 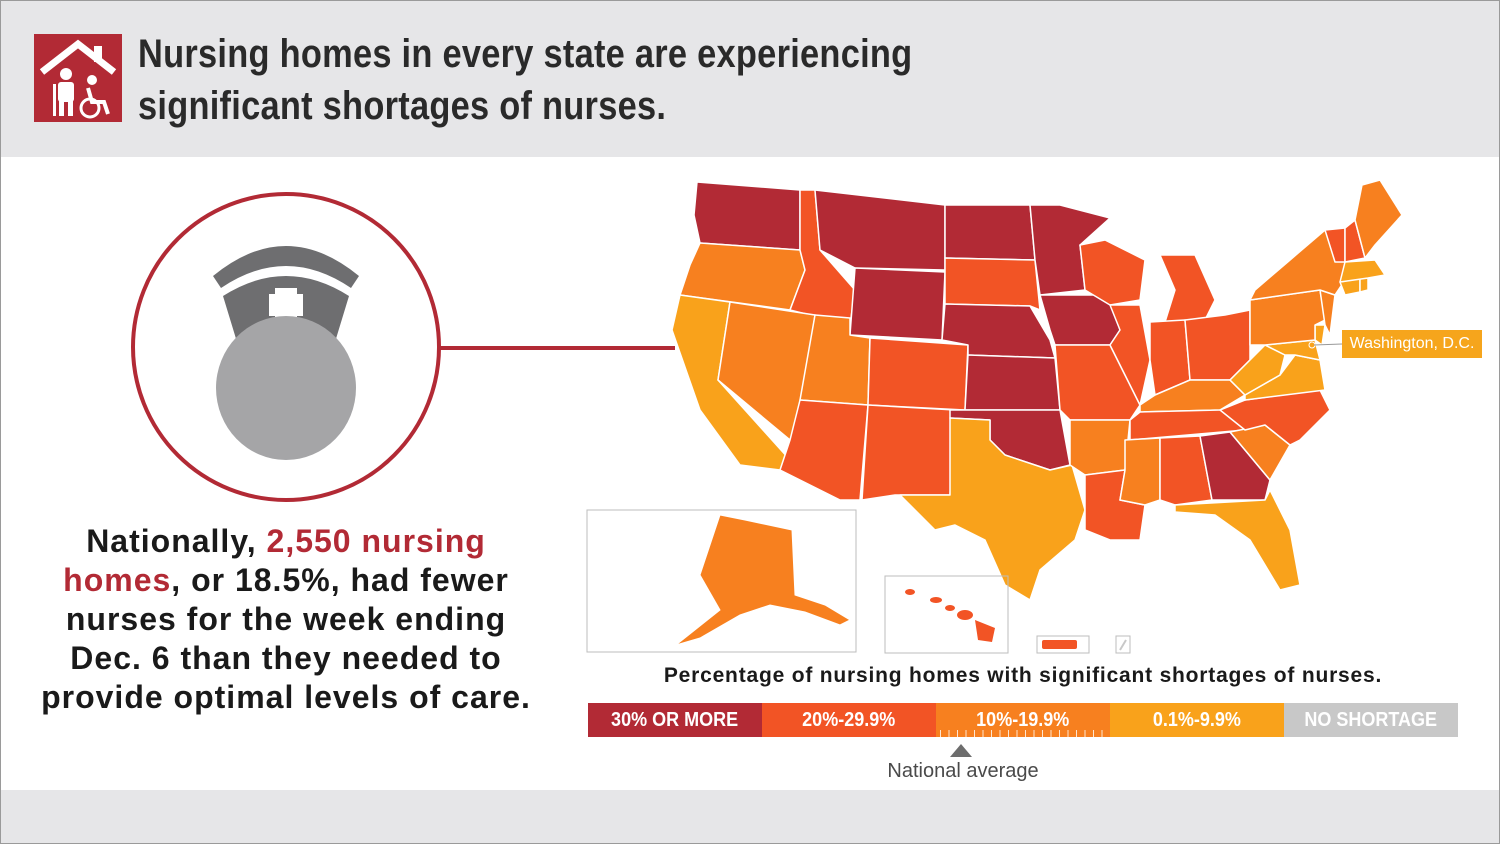 What do you see at coordinates (961, 750) in the screenshot?
I see `national-average-marker-icon` at bounding box center [961, 750].